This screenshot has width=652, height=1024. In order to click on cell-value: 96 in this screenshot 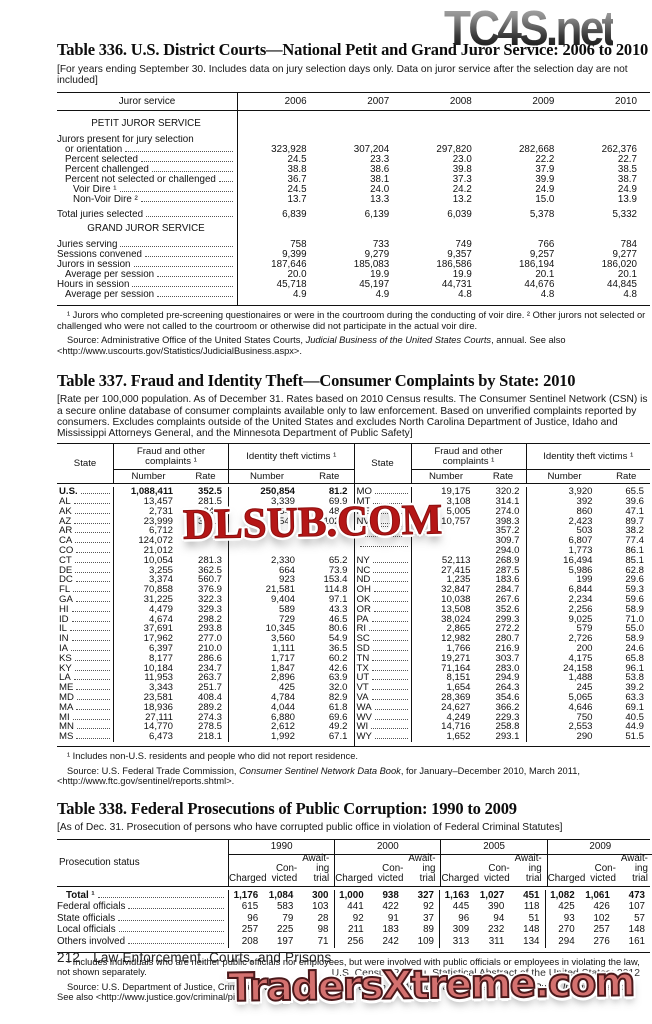, I will do `click(245, 918)`.